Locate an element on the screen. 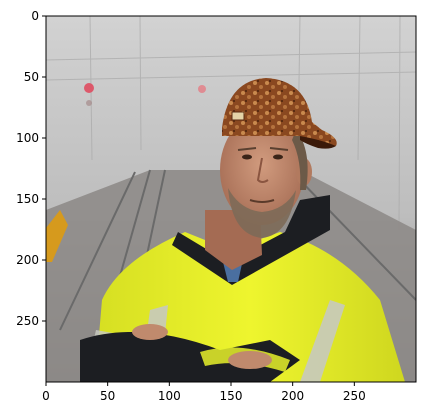  y-tick-label: 100 is located at coordinates (27, 138).